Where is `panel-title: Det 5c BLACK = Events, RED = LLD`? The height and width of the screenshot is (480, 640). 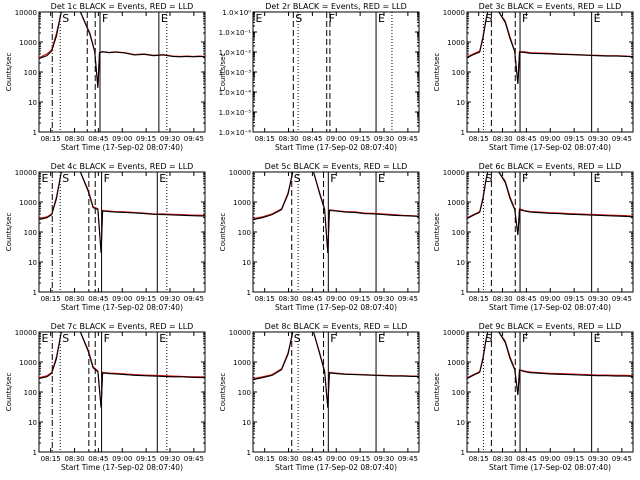 panel-title: Det 5c BLACK = Events, RED = LLD is located at coordinates (336, 166).